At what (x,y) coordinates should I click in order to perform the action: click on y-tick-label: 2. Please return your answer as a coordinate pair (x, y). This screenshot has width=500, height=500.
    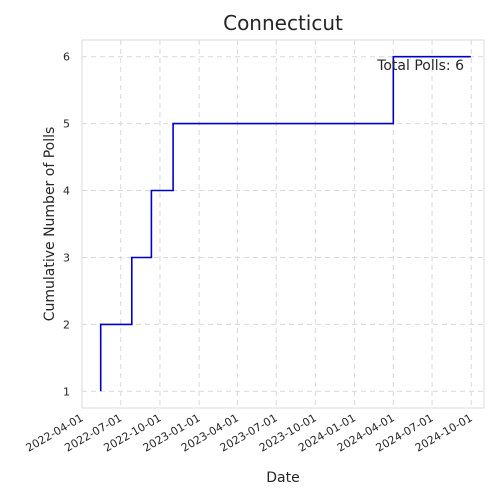
    Looking at the image, I should click on (66, 324).